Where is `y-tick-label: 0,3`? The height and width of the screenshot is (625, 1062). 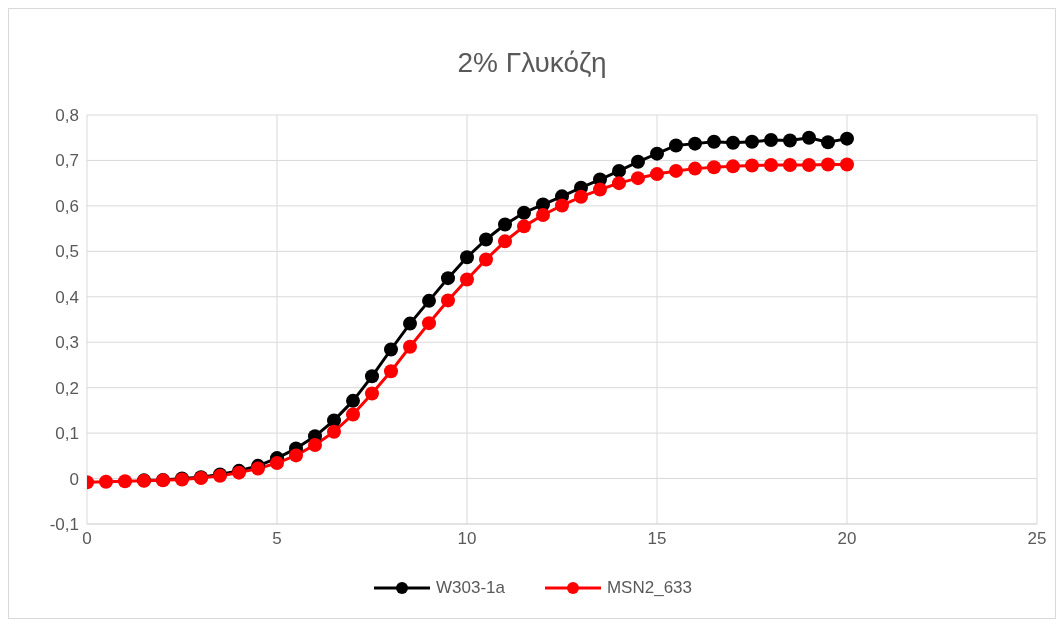 y-tick-label: 0,3 is located at coordinates (67, 343).